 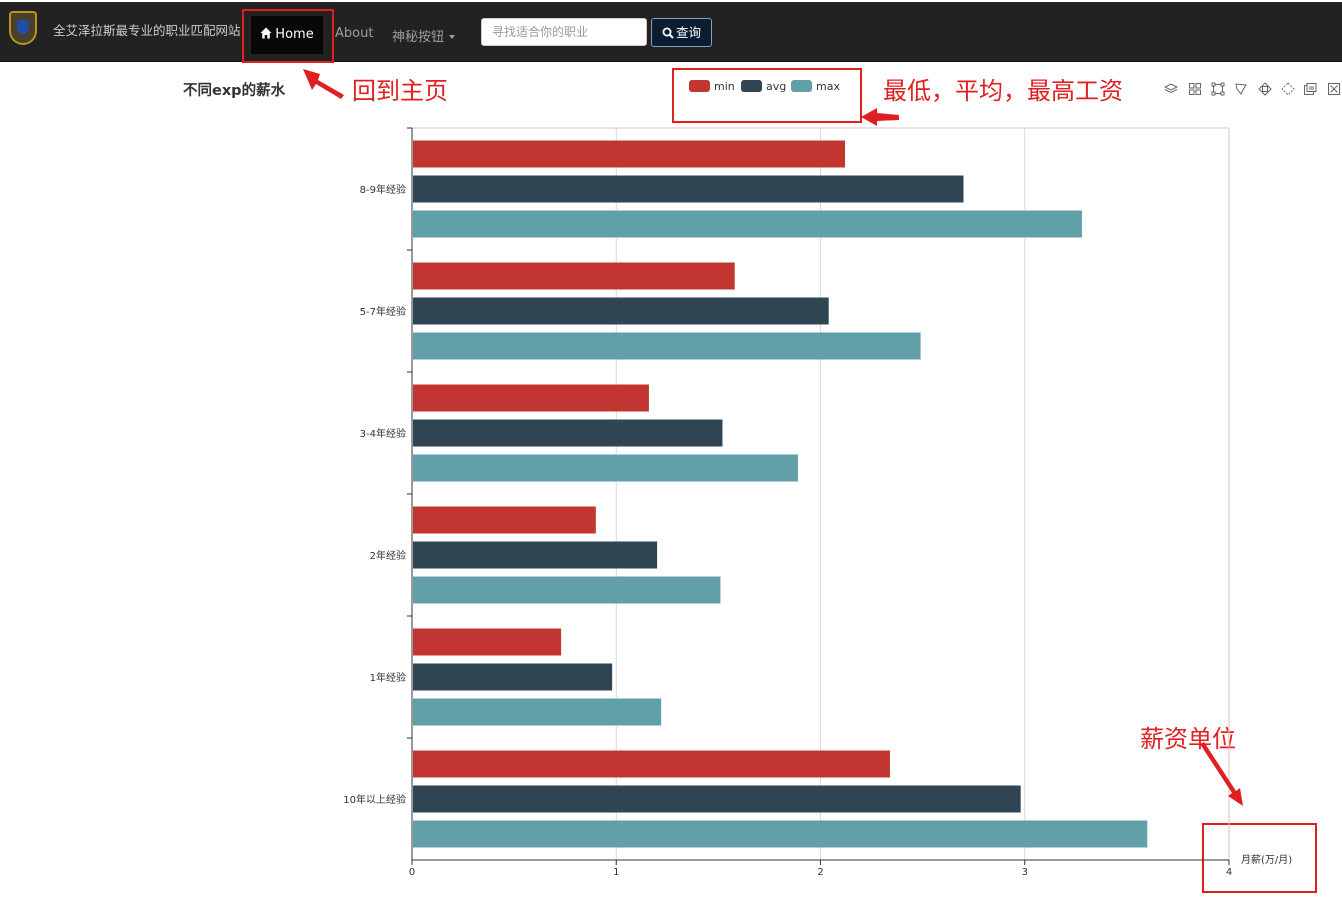 I want to click on y-category-label: 5-7年经验, so click(x=383, y=311).